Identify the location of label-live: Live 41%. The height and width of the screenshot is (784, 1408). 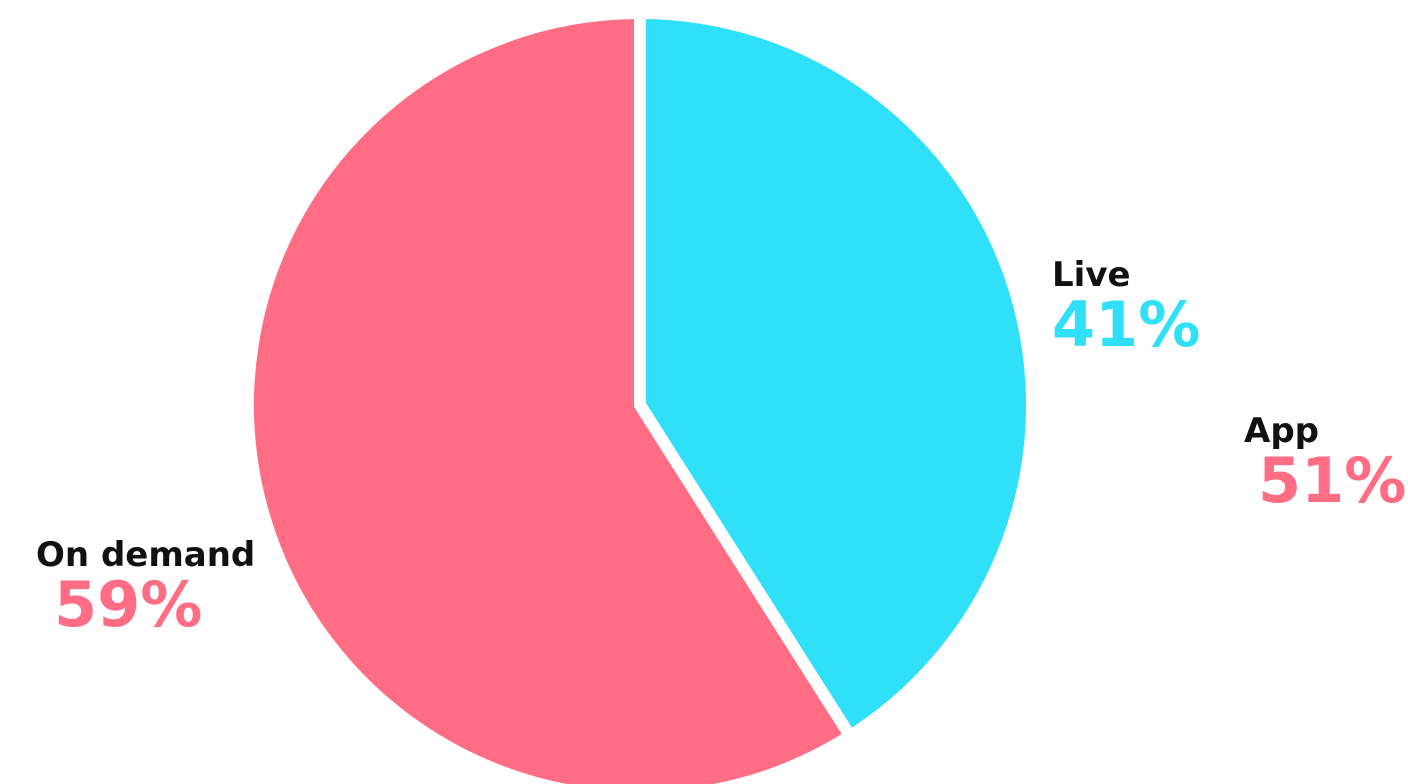
(1126, 307).